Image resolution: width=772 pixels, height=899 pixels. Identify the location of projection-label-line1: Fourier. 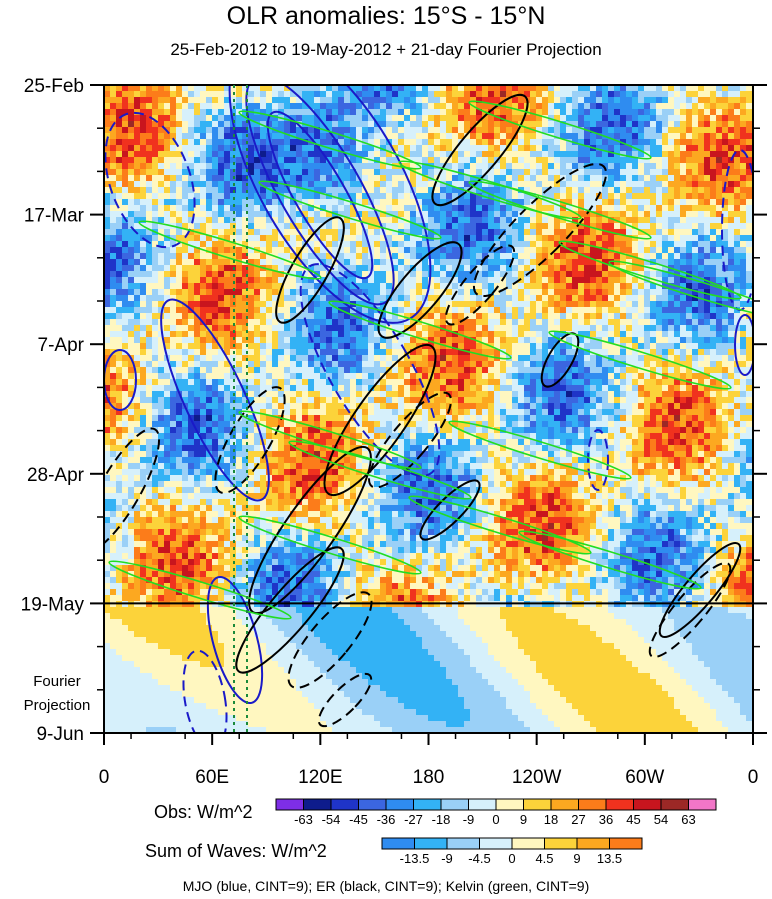
(57, 681).